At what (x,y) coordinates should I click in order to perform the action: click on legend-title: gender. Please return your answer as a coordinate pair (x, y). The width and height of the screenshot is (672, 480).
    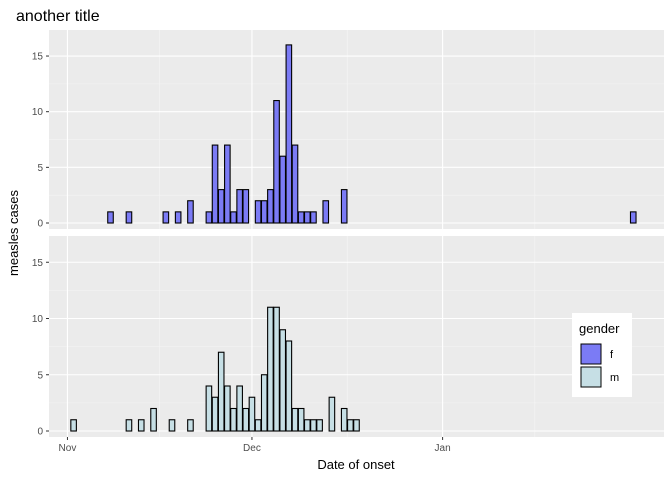
    Looking at the image, I should click on (599, 328).